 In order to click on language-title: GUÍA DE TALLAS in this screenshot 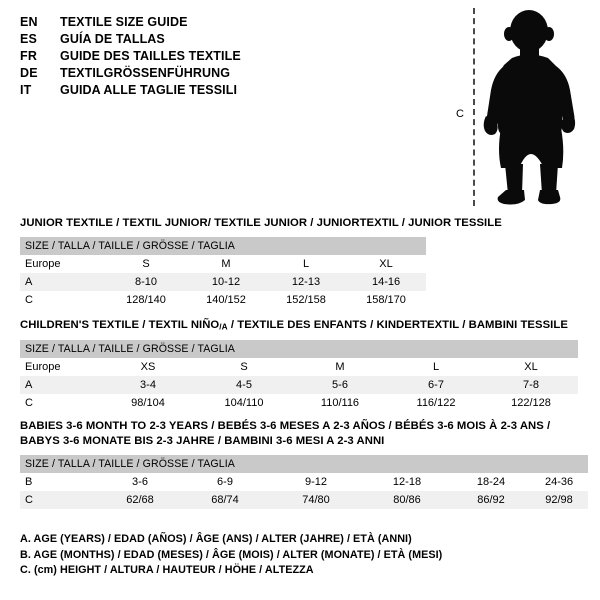, I will do `click(112, 39)`.